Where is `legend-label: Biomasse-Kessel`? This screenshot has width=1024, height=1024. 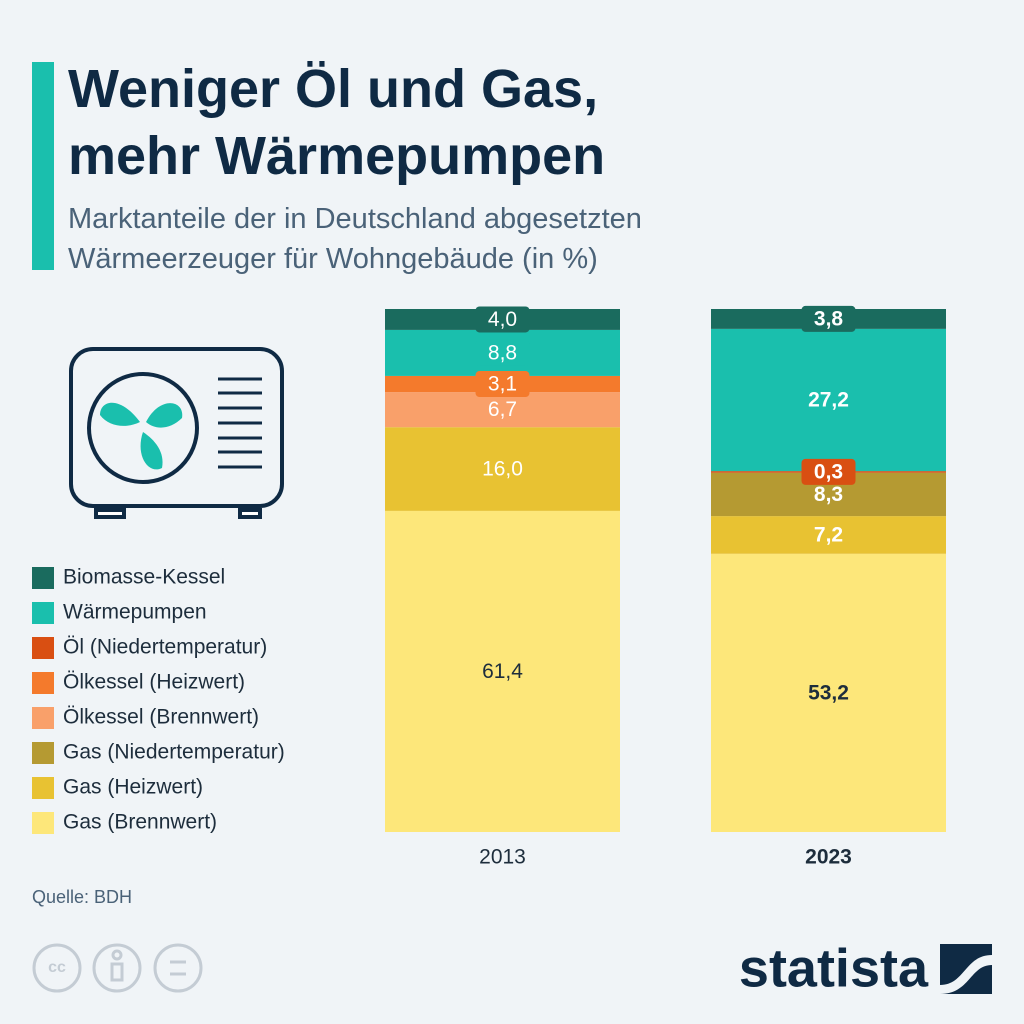
legend-label: Biomasse-Kessel is located at coordinates (144, 577).